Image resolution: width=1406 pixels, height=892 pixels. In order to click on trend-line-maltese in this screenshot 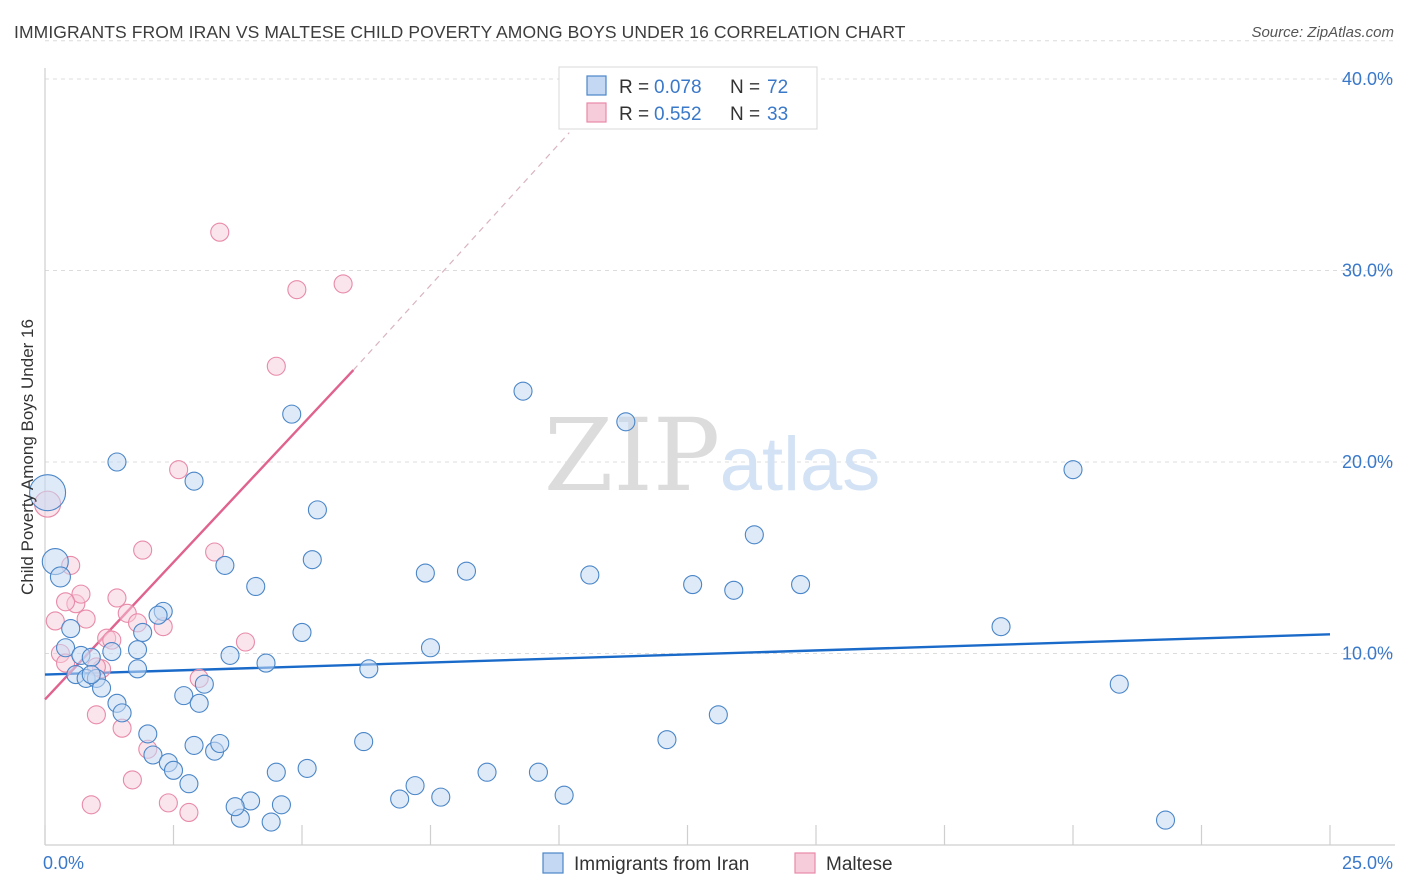, I will do `click(199, 535)`.